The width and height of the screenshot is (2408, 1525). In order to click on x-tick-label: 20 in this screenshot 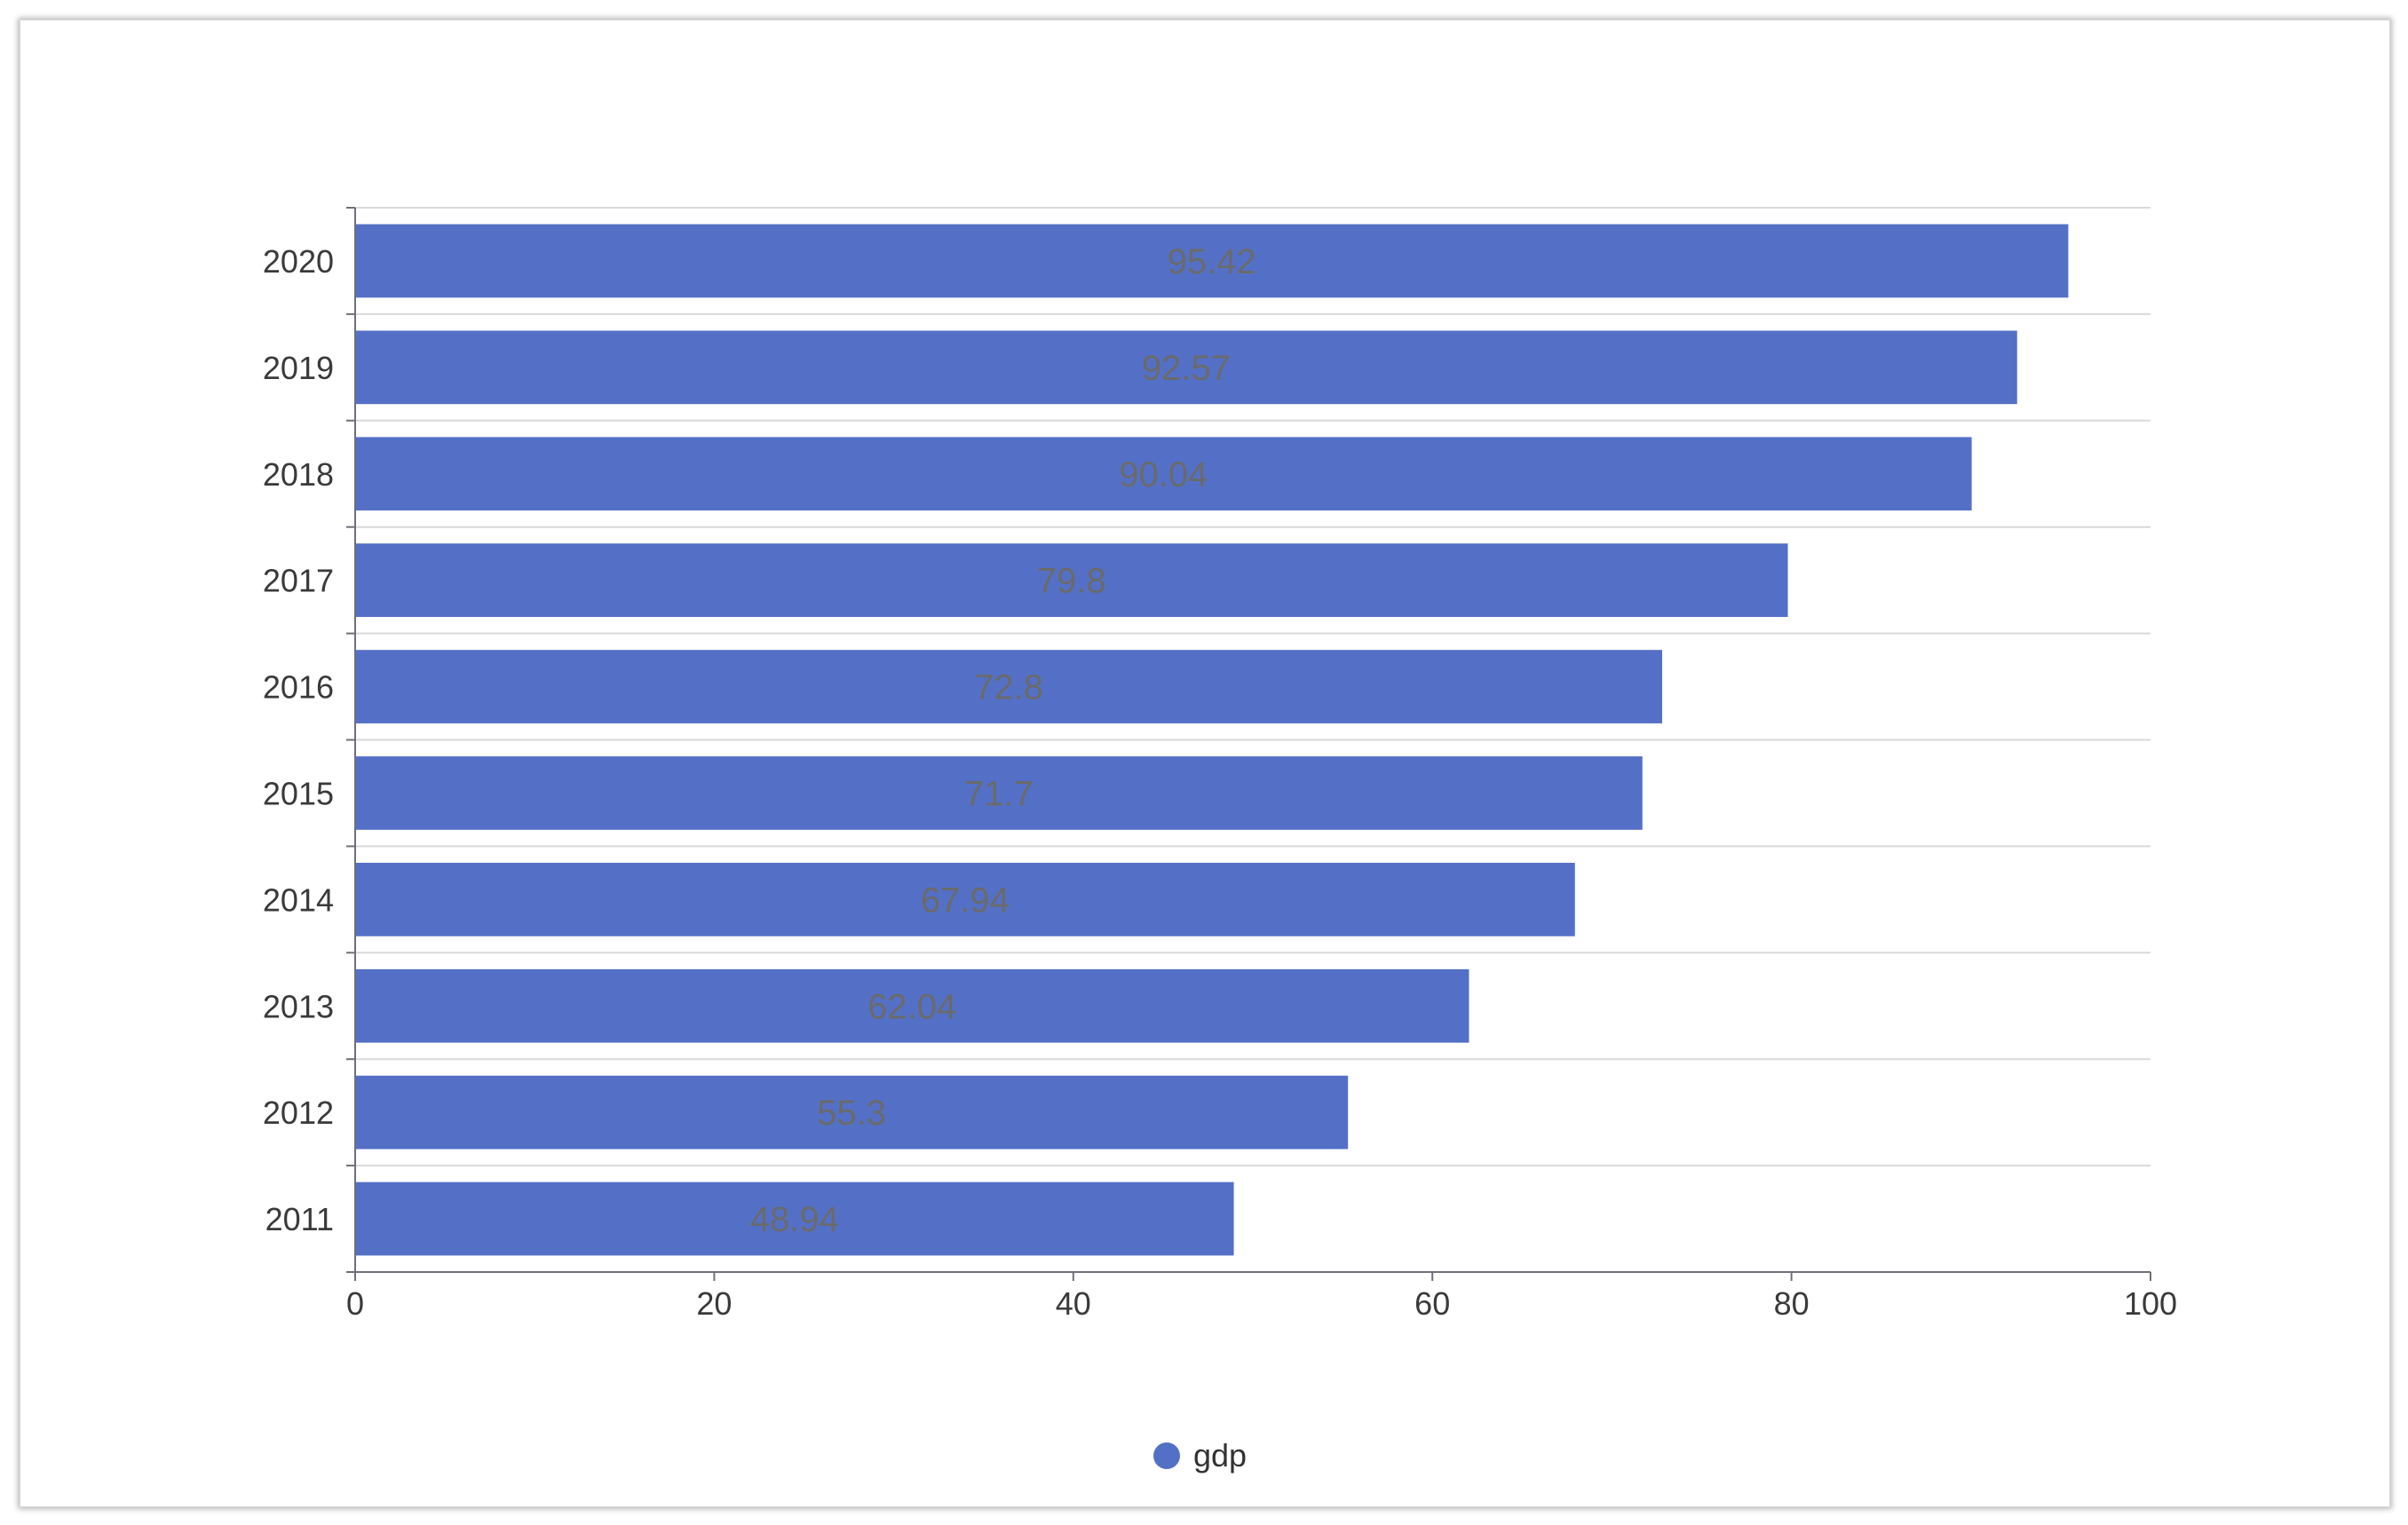, I will do `click(714, 1303)`.